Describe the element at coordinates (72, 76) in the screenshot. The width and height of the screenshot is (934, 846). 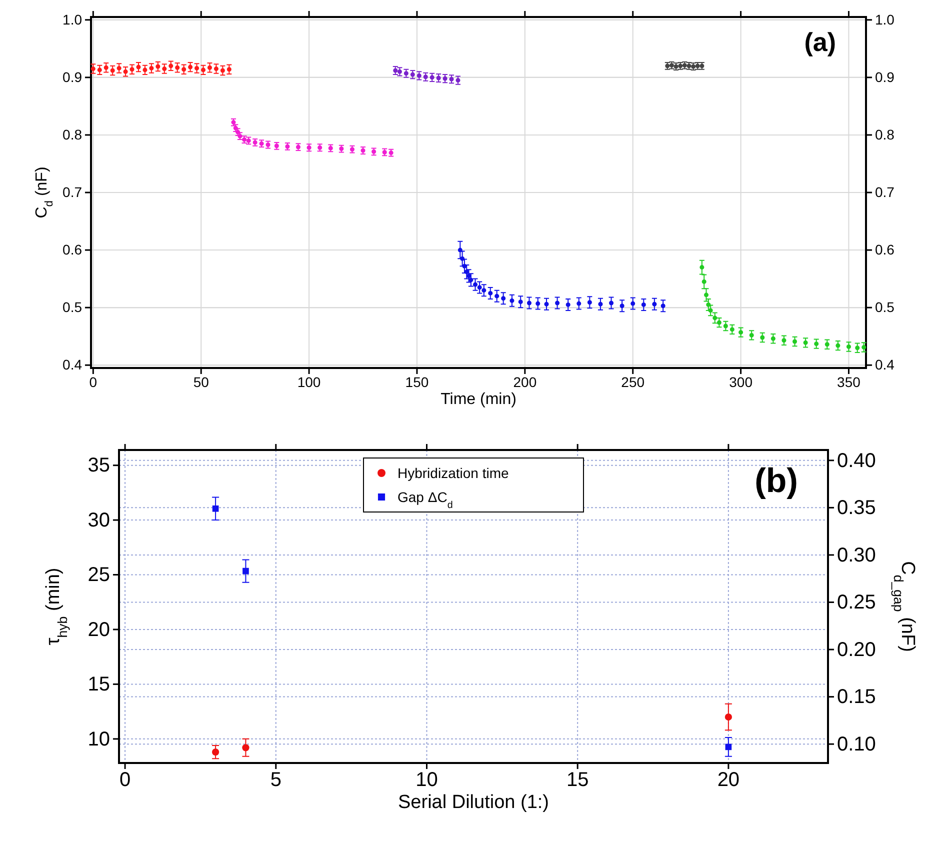
I see `y-tick-label: 0.9` at that location.